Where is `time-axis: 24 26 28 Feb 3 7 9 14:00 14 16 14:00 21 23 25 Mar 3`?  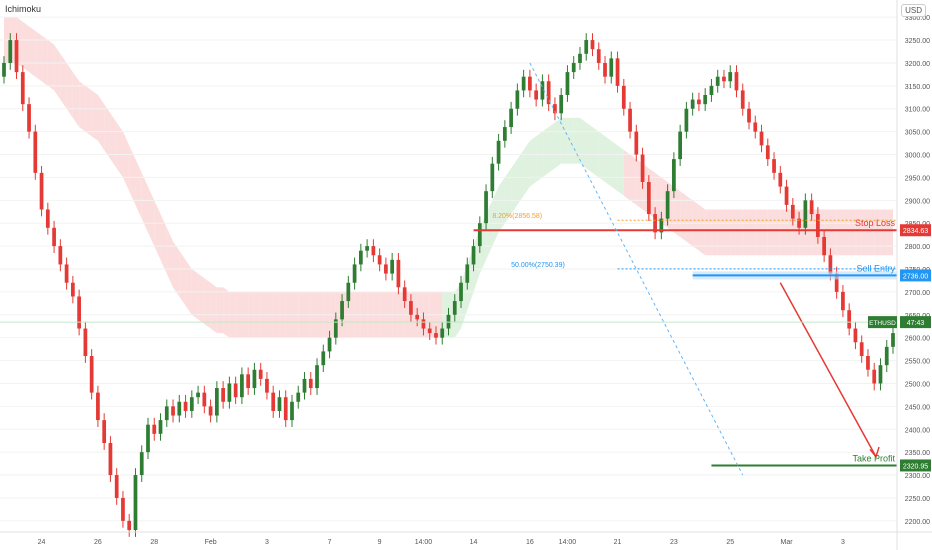
time-axis: 24 26 28 Feb 3 7 9 14:00 14 16 14:00 21 23 25 Mar 3 is located at coordinates (466, 538).